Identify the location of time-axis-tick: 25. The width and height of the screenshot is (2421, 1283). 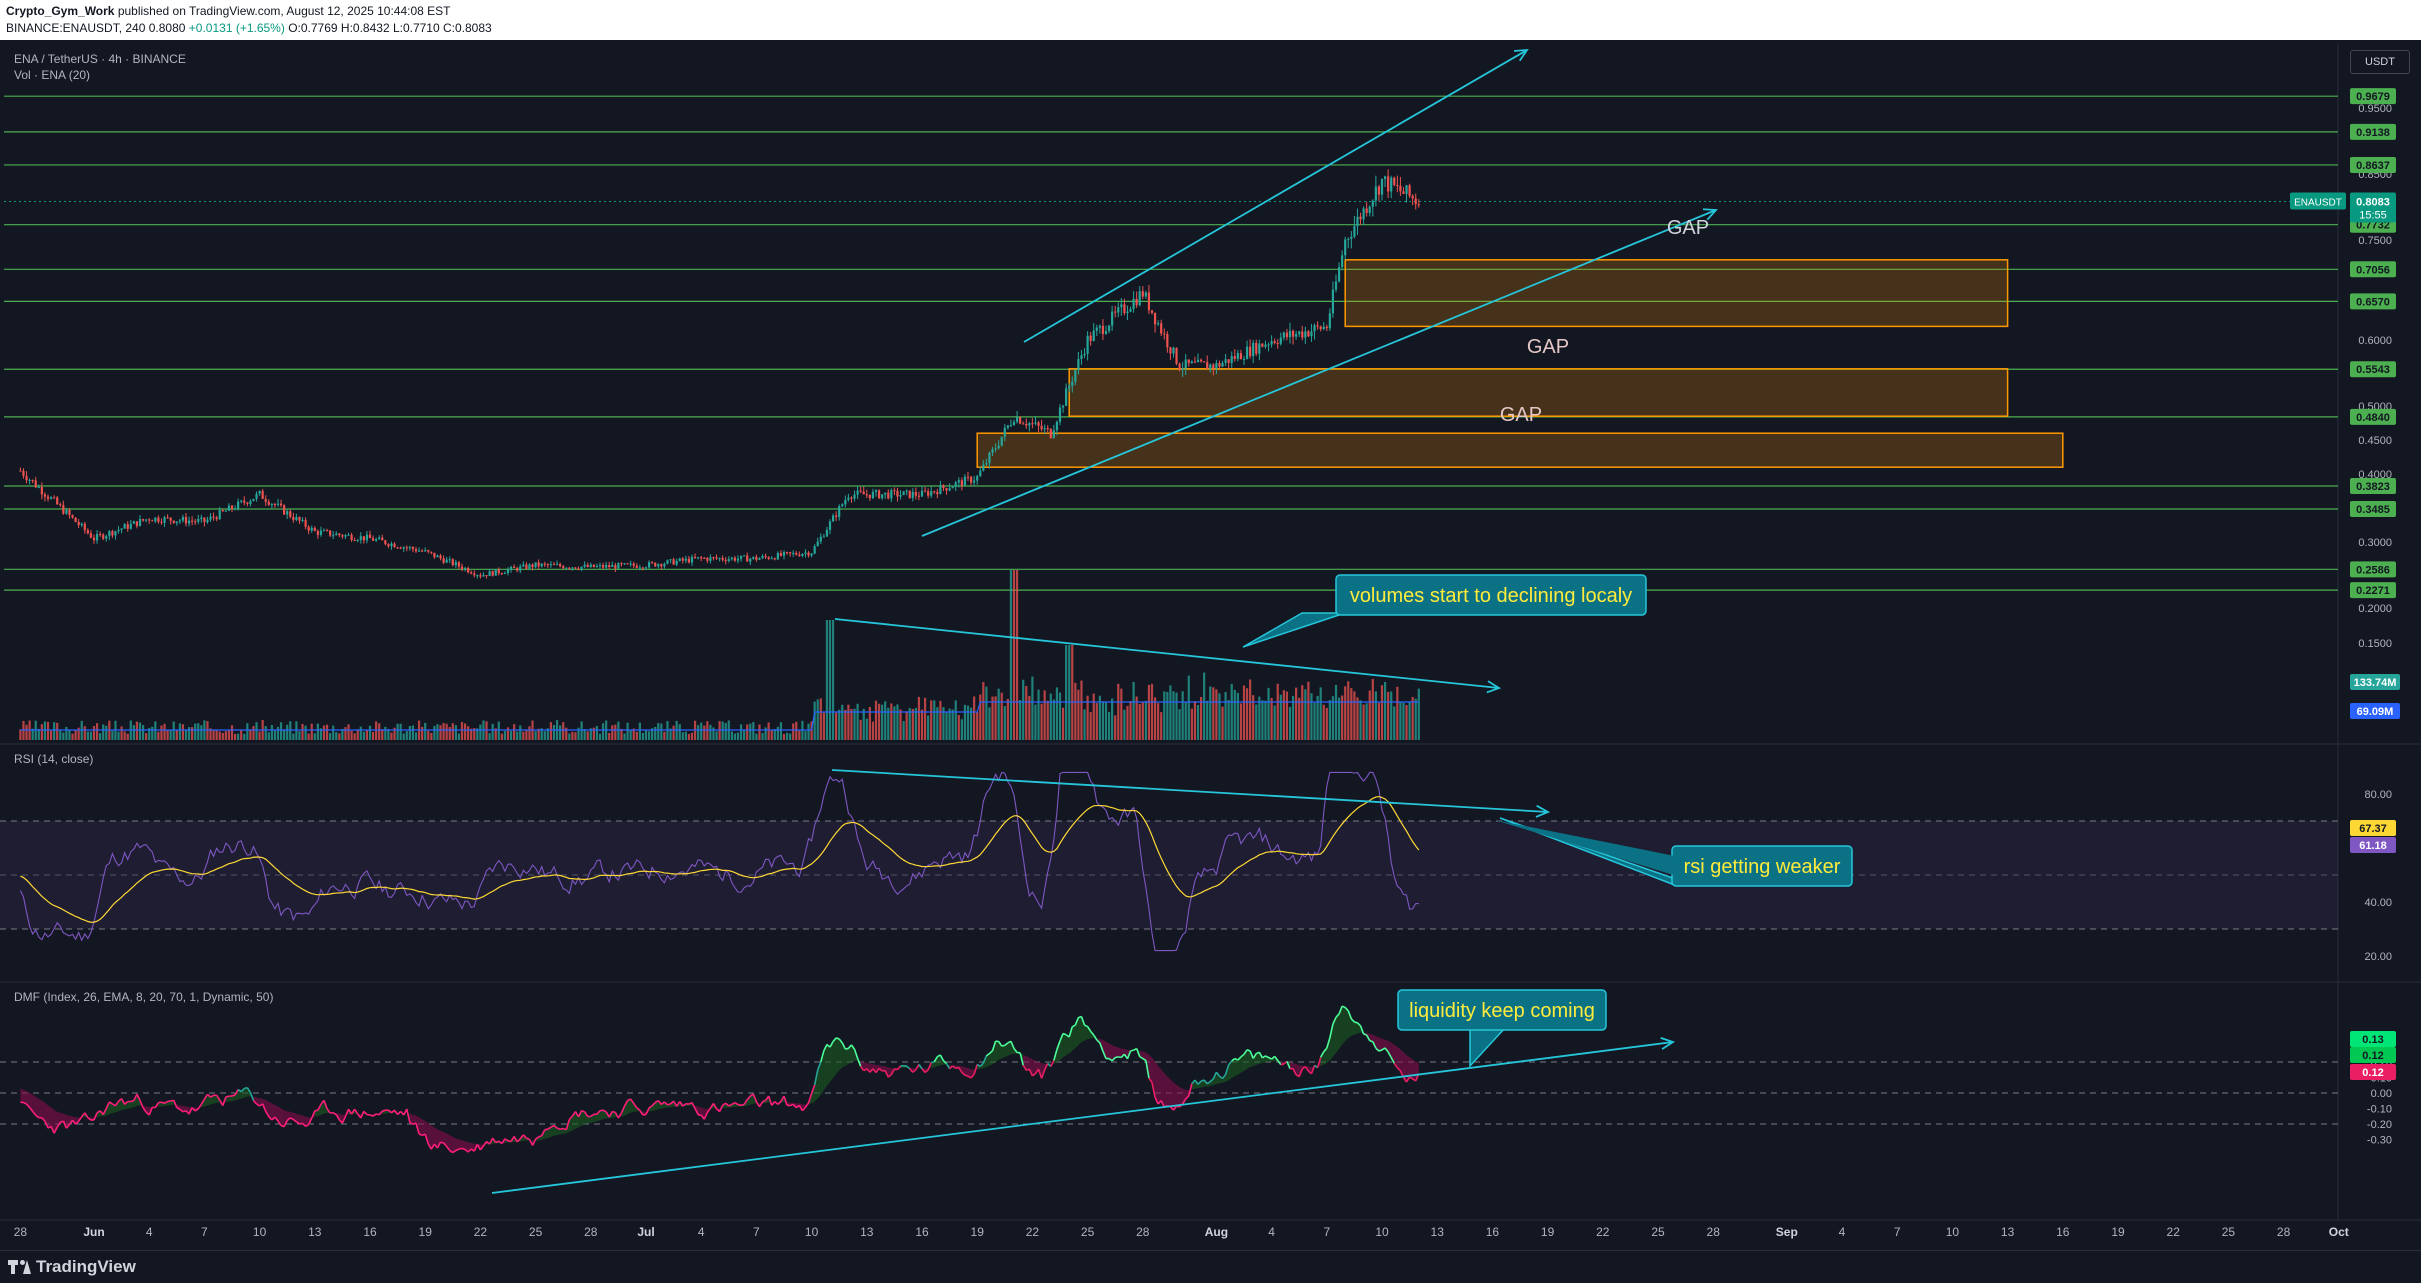
(536, 1232).